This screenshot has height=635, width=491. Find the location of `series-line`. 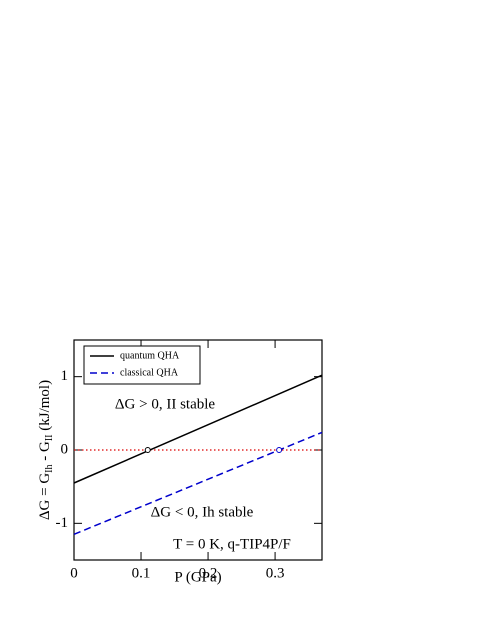

series-line is located at coordinates (198, 429).